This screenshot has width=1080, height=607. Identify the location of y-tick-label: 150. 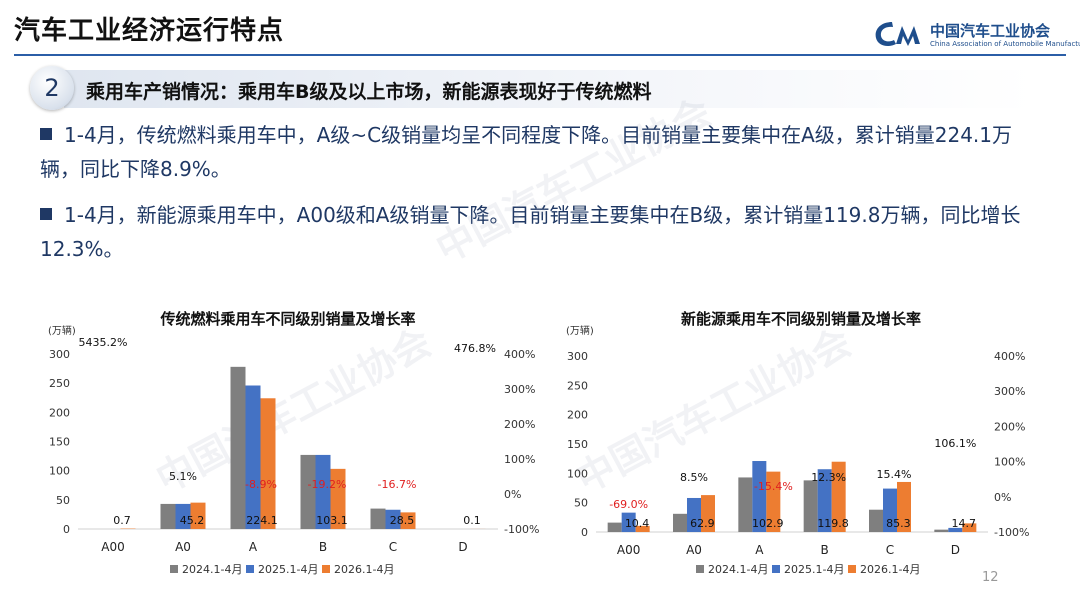
(59, 442).